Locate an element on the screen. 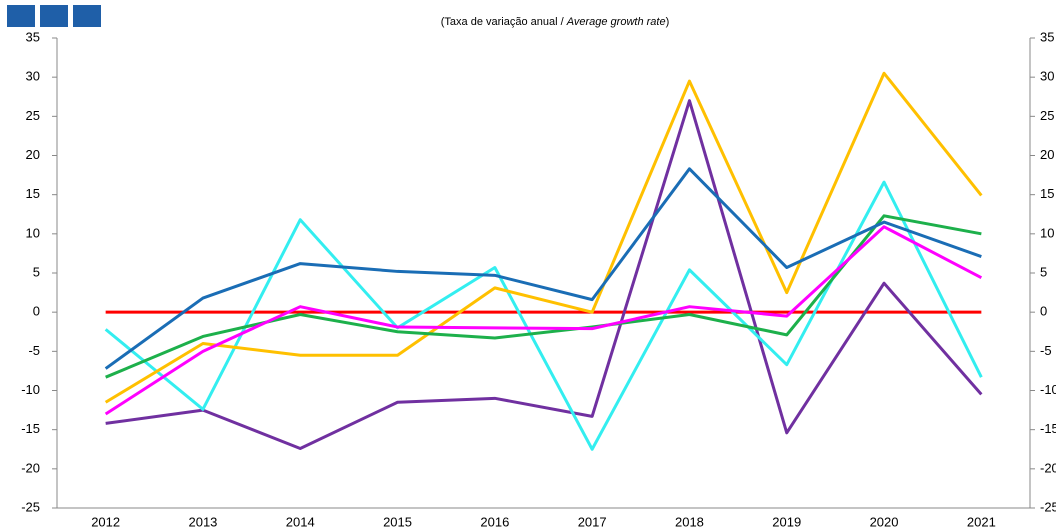 The image size is (1056, 530). y-tick-label: 10 is located at coordinates (33, 232).